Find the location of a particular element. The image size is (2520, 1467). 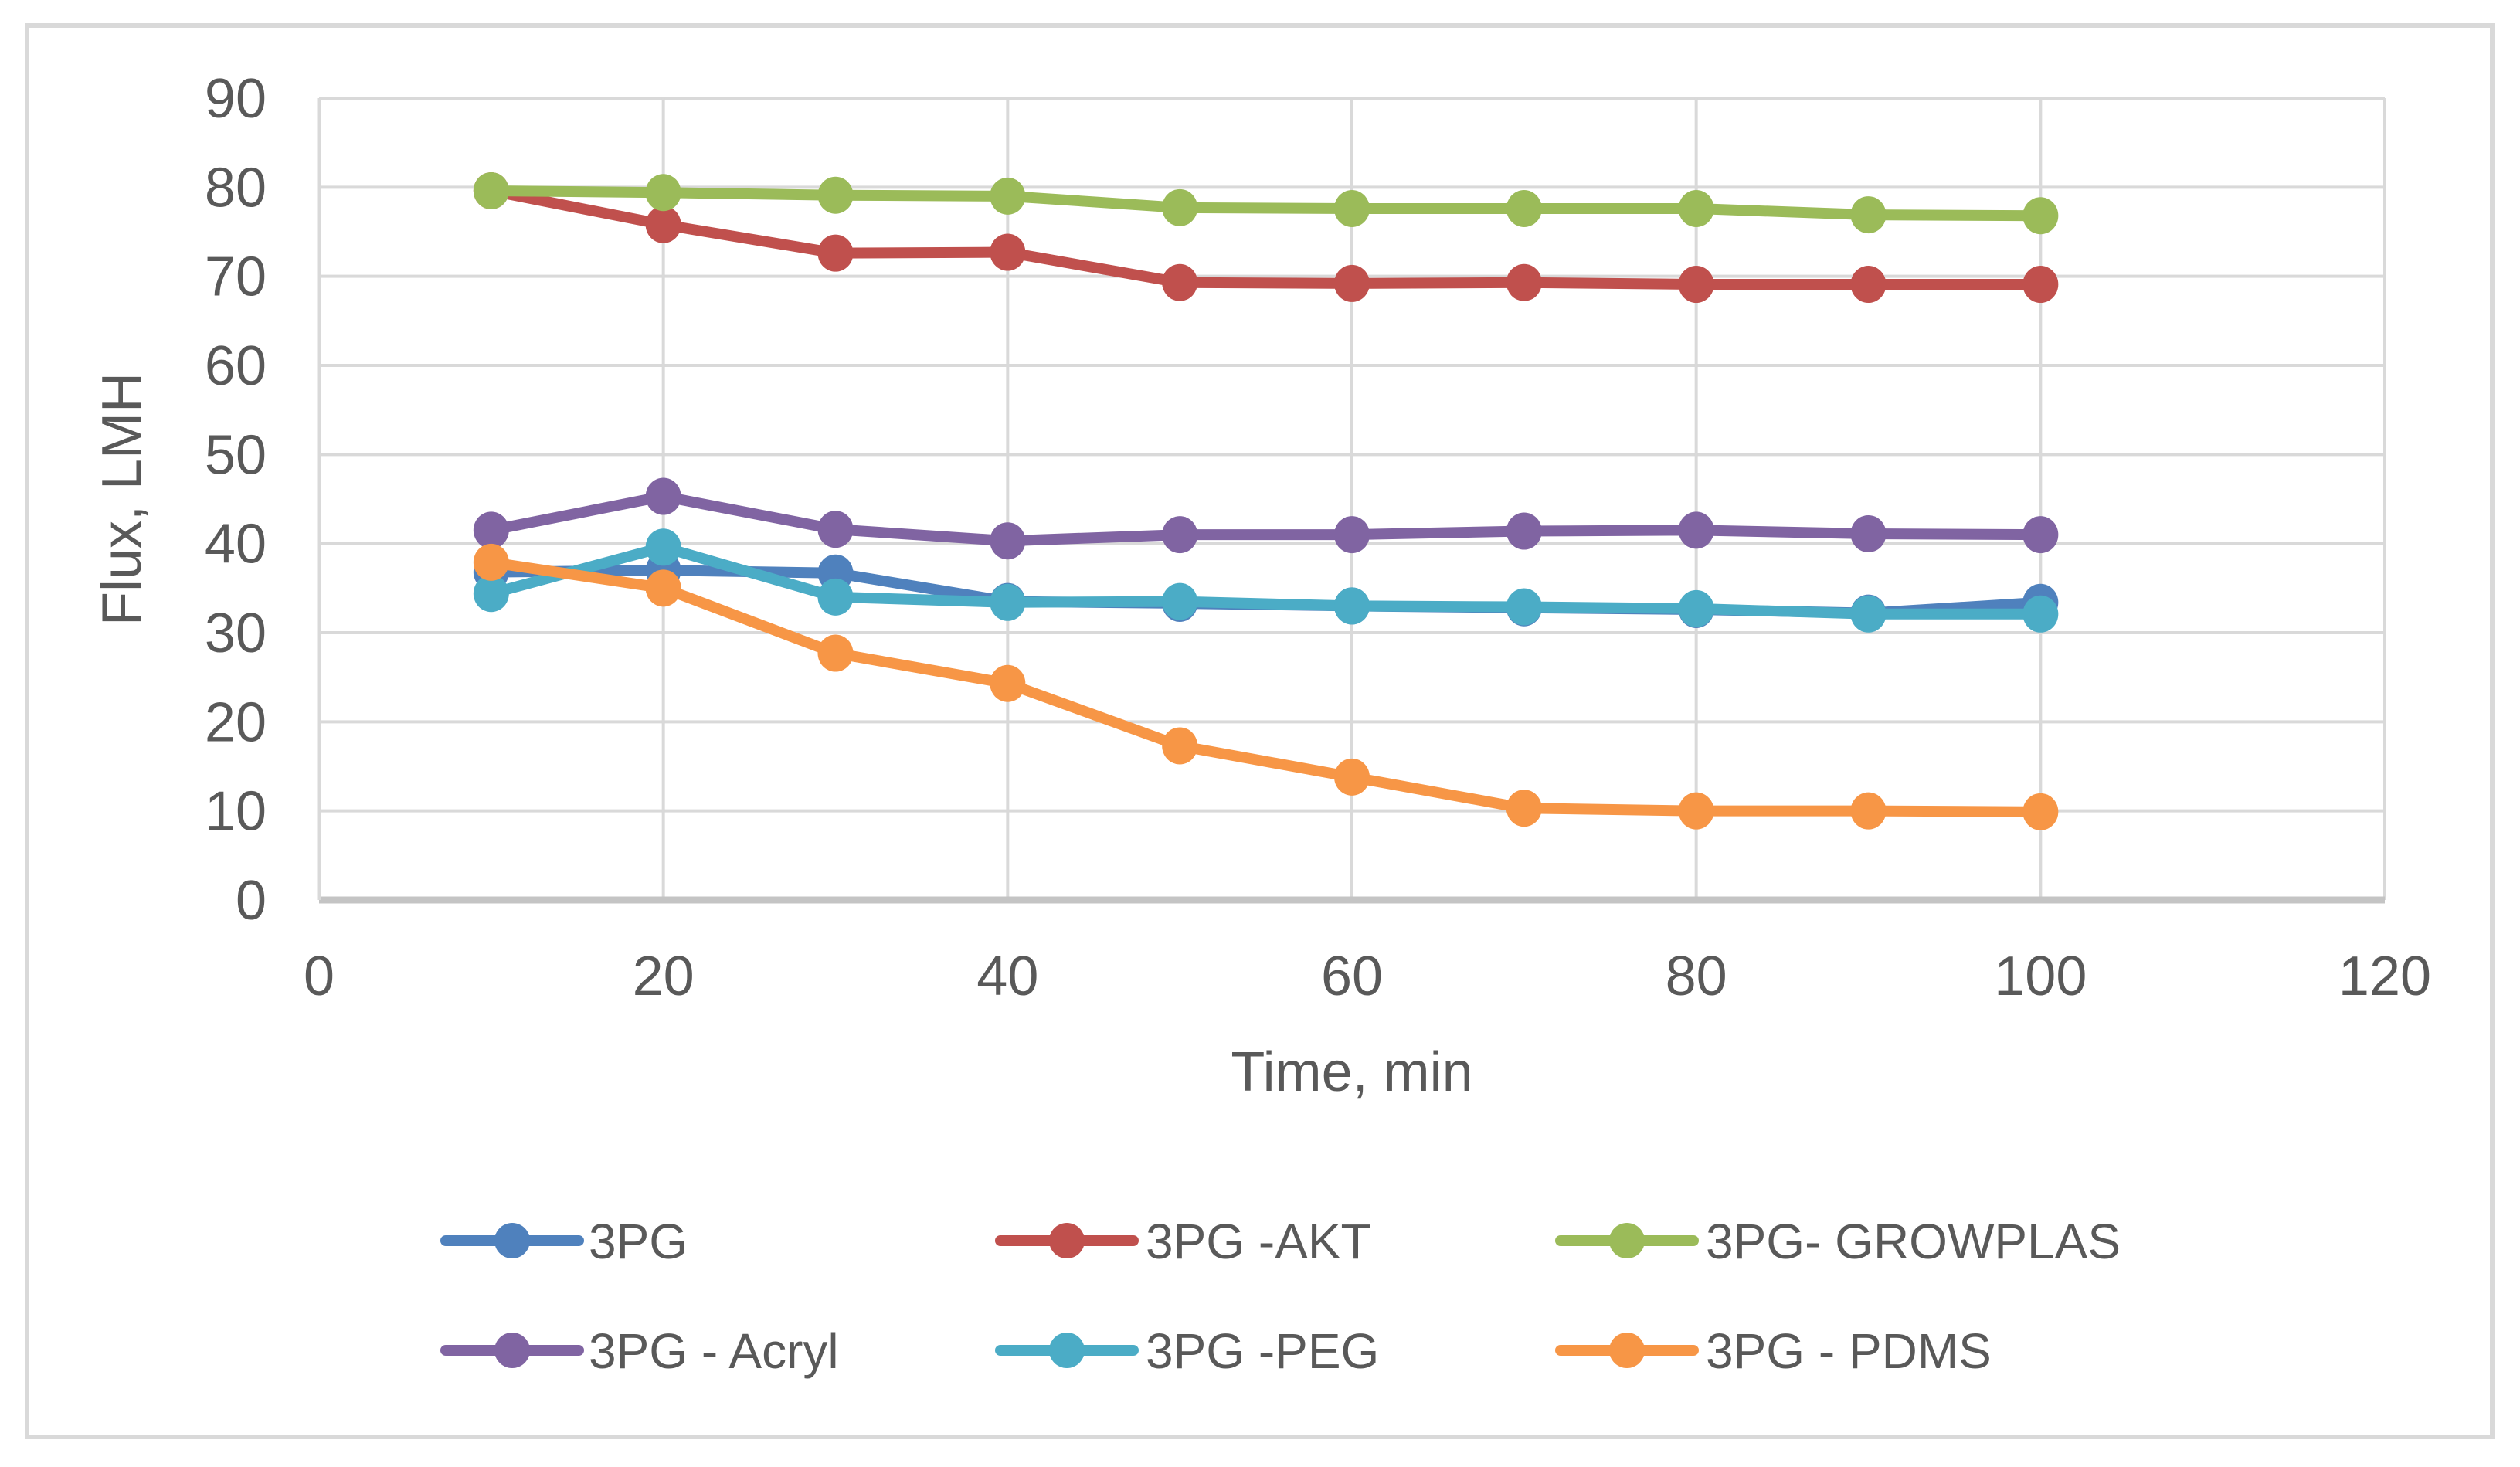

series-3PG - PDMS is located at coordinates (1266, 686).